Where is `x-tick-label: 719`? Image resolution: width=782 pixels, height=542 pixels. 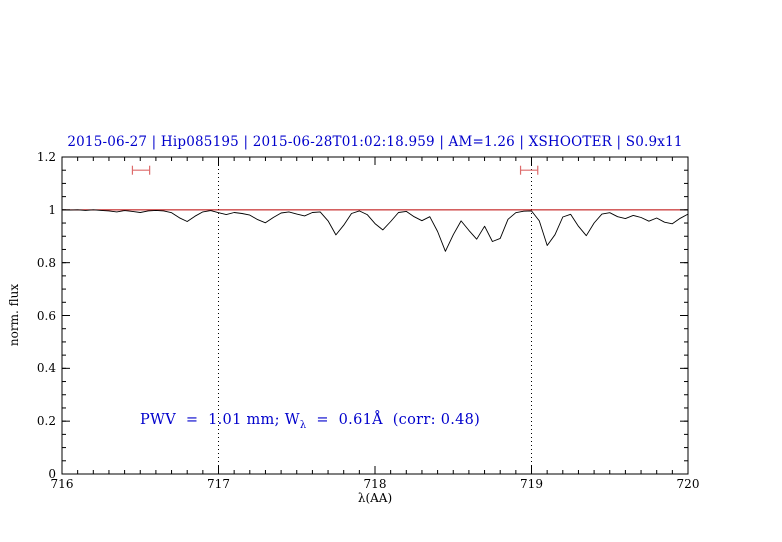
x-tick-label: 719 is located at coordinates (531, 484).